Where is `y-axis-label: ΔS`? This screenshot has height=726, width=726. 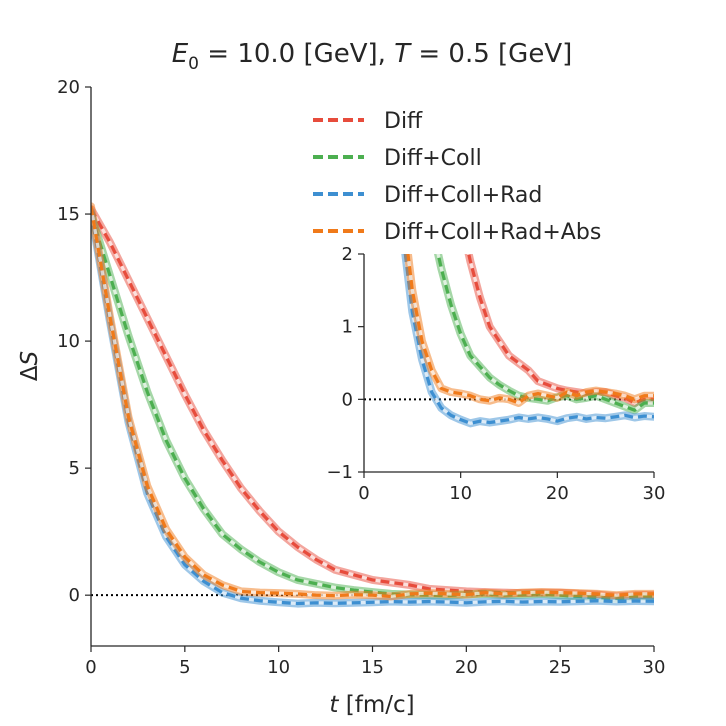 y-axis-label: ΔS is located at coordinates (30, 366).